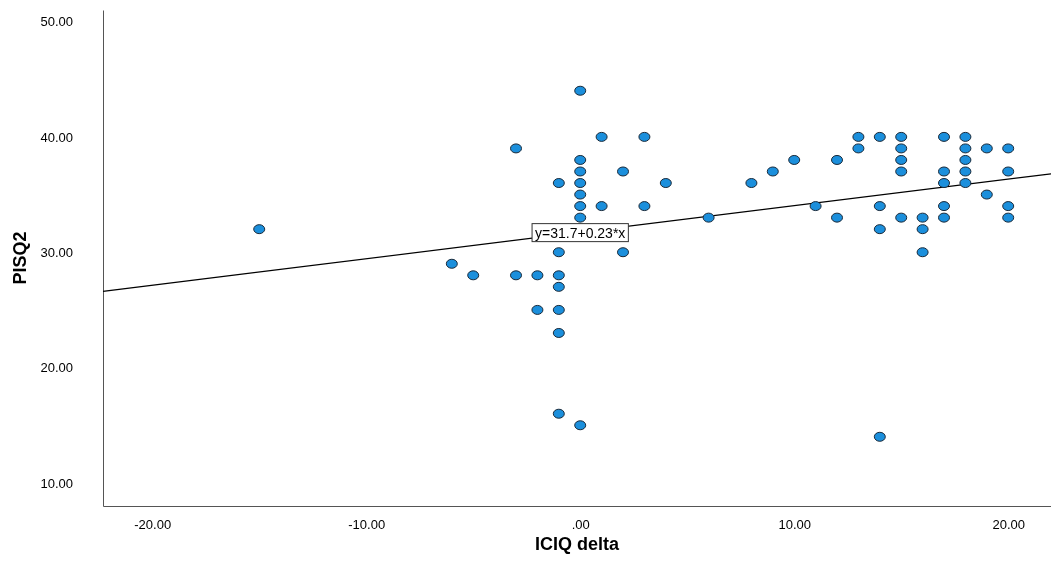 Image resolution: width=1051 pixels, height=563 pixels. Describe the element at coordinates (367, 525) in the screenshot. I see `x-tick-label: -10.00` at that location.